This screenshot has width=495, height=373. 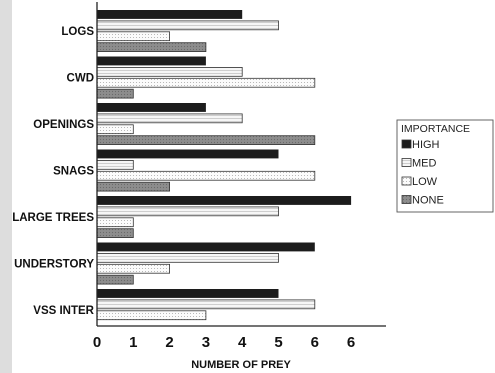 What do you see at coordinates (206, 82) in the screenshot?
I see `bar-cwd-low` at bounding box center [206, 82].